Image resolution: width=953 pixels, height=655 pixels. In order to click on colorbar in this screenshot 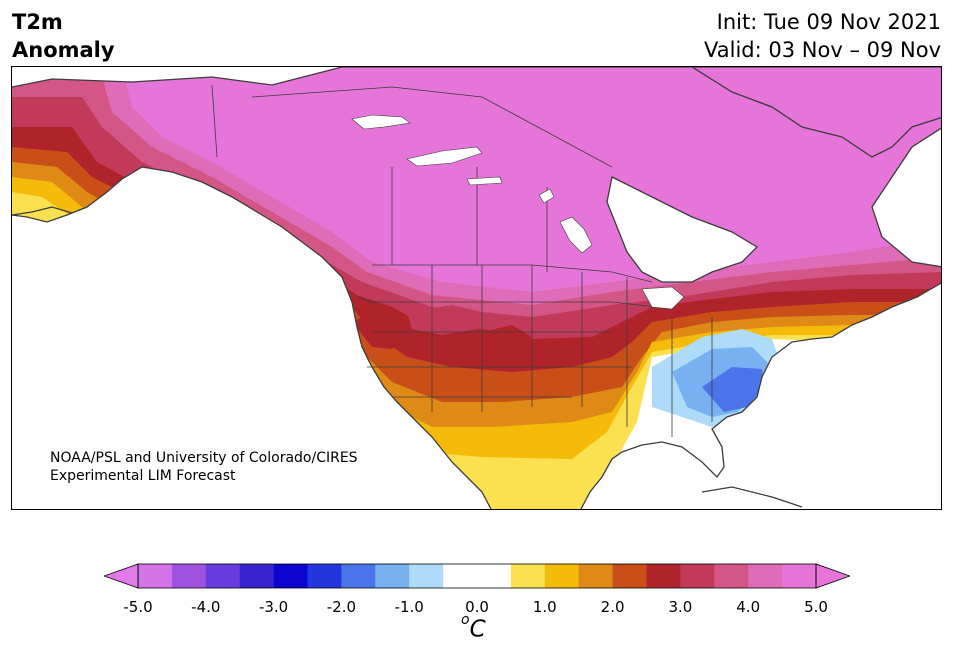, I will do `click(477, 576)`.